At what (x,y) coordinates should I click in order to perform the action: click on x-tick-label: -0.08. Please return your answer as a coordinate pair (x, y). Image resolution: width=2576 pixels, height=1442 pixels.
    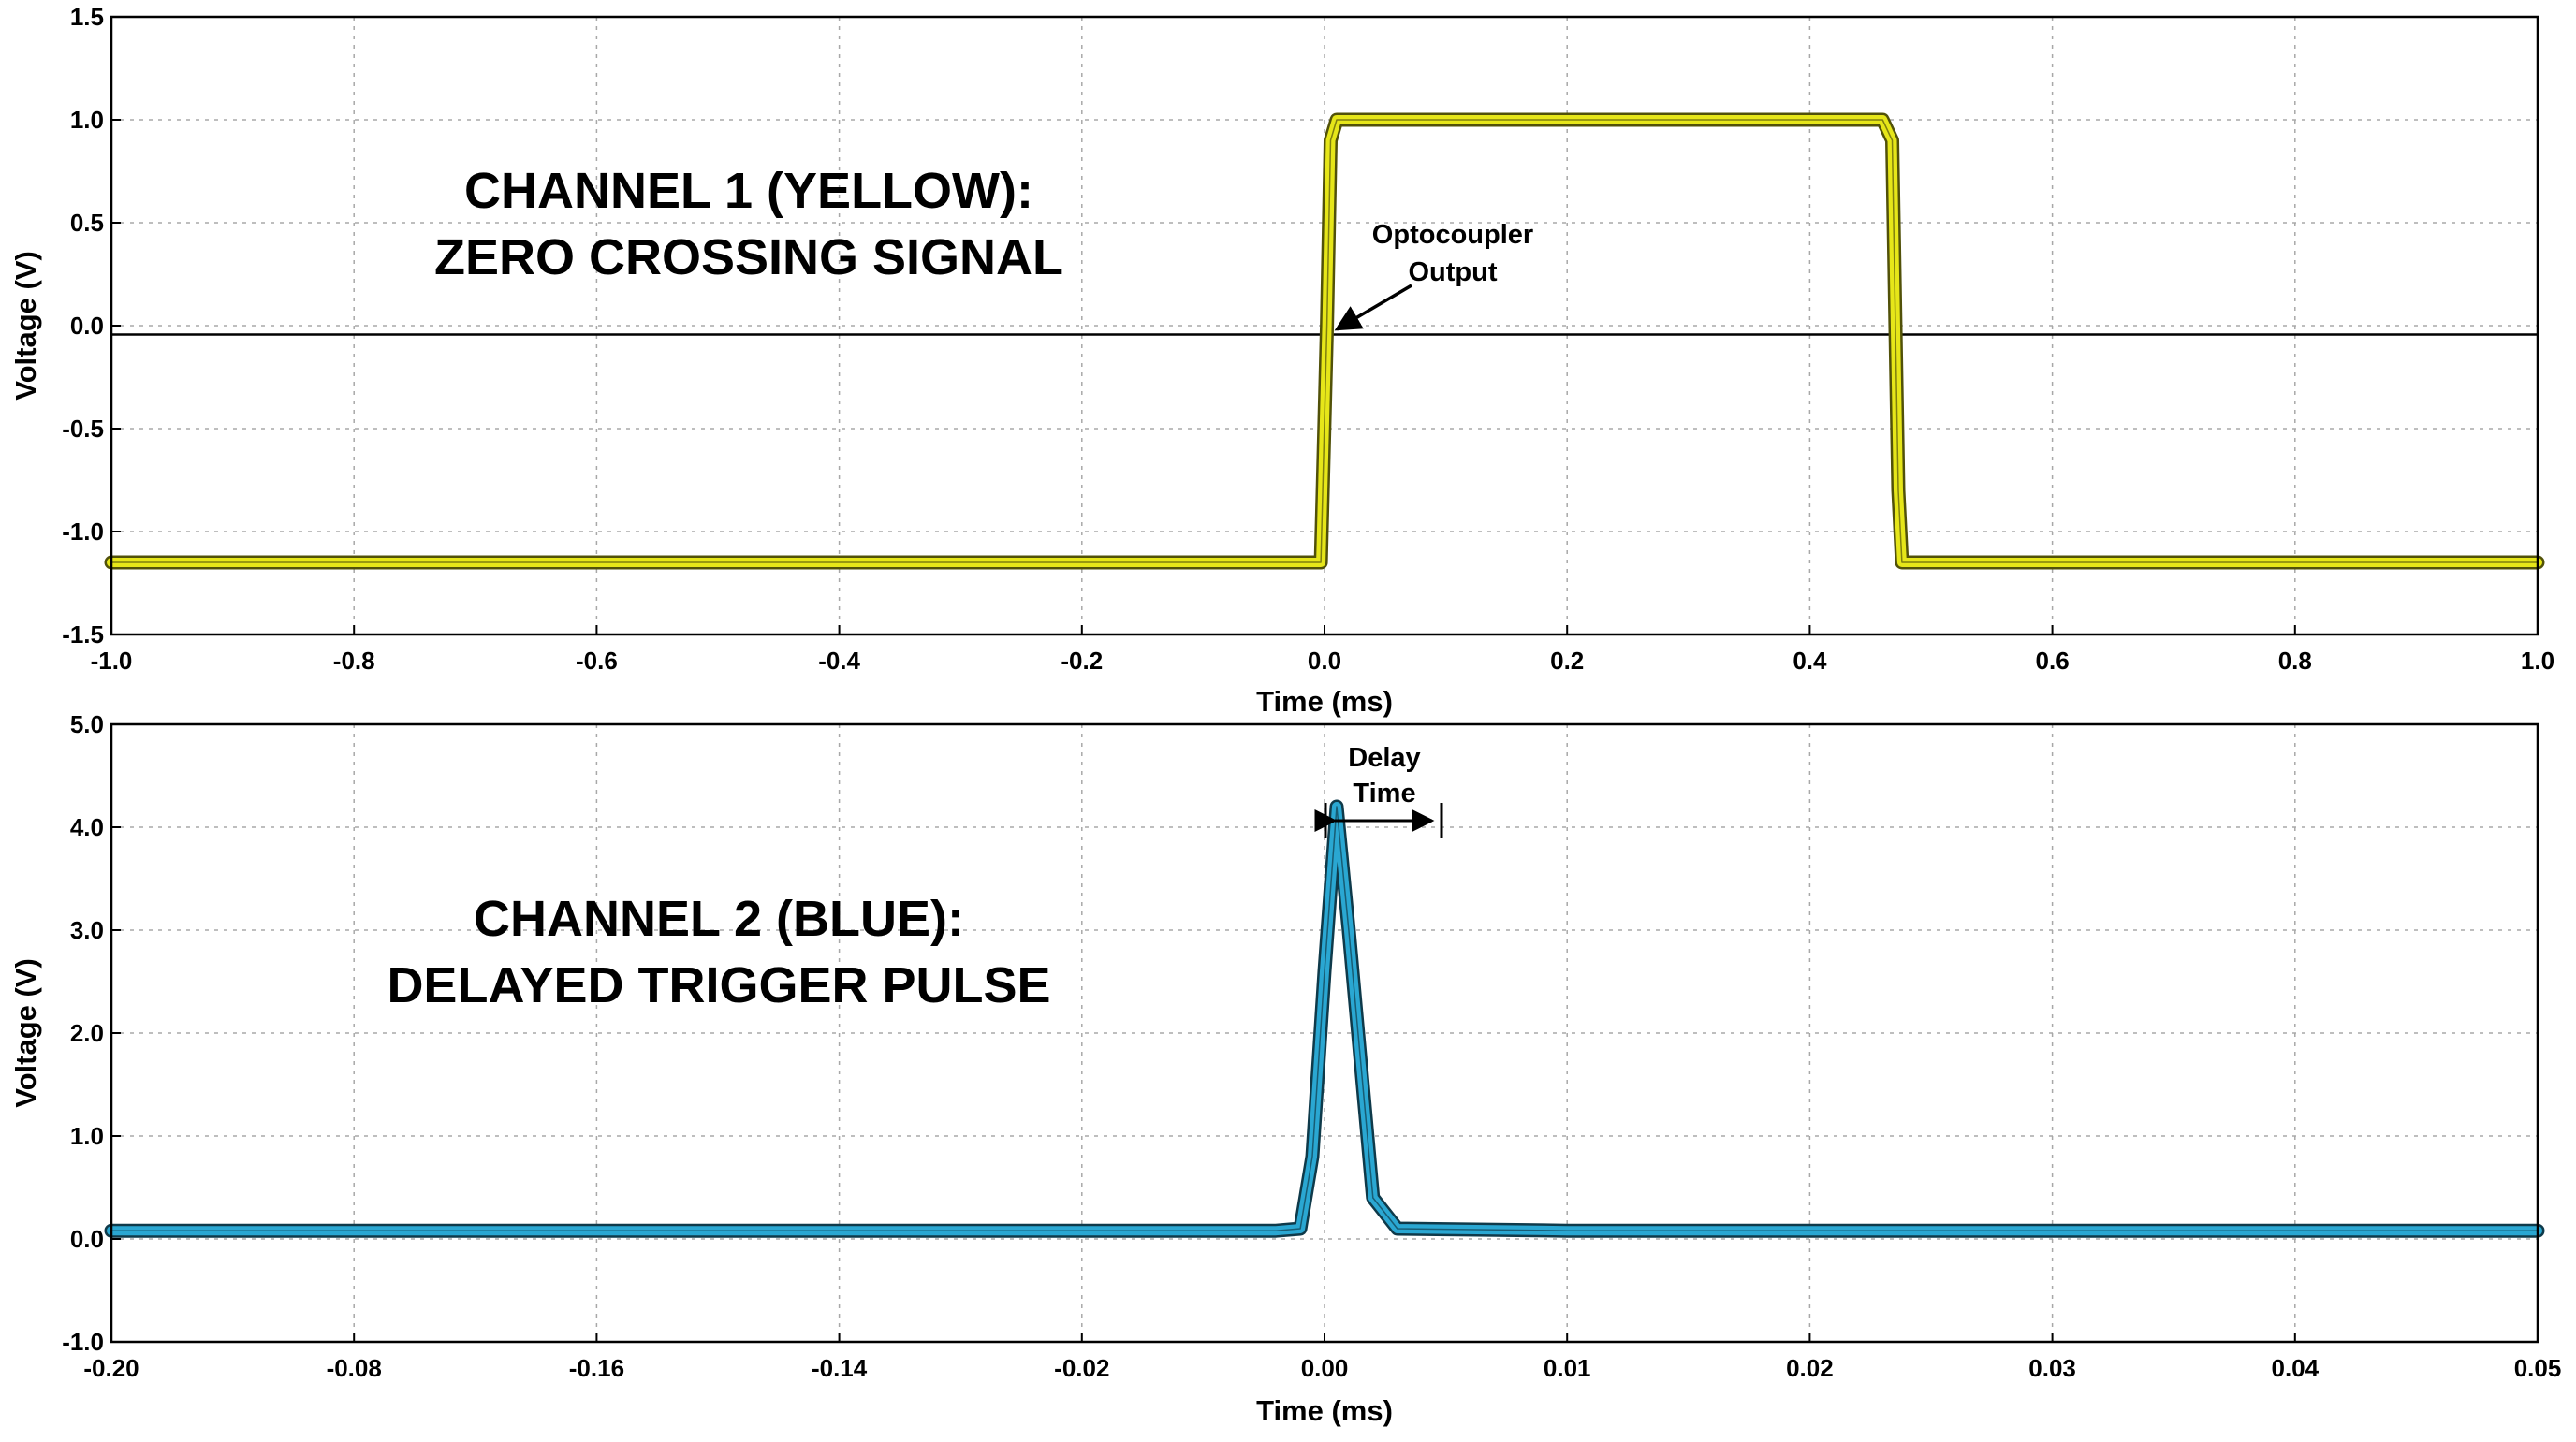
    Looking at the image, I should click on (354, 1368).